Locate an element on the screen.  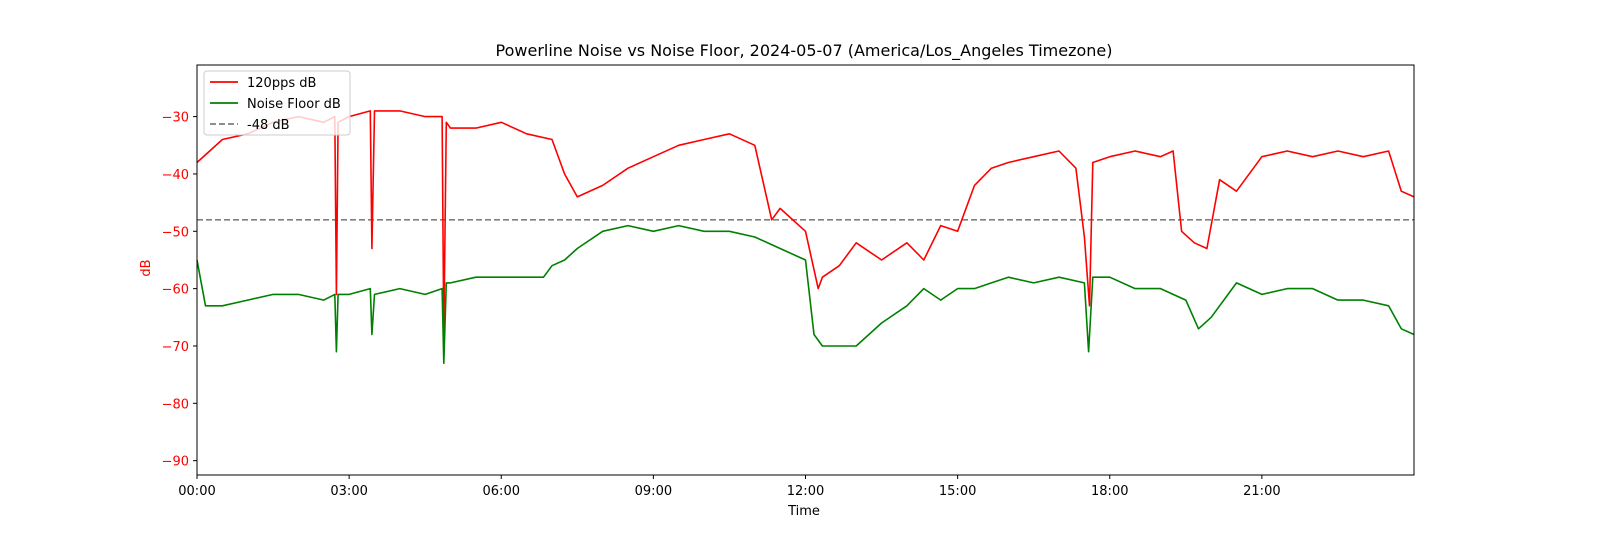
legend-label: Noise Floor dB is located at coordinates (294, 104).